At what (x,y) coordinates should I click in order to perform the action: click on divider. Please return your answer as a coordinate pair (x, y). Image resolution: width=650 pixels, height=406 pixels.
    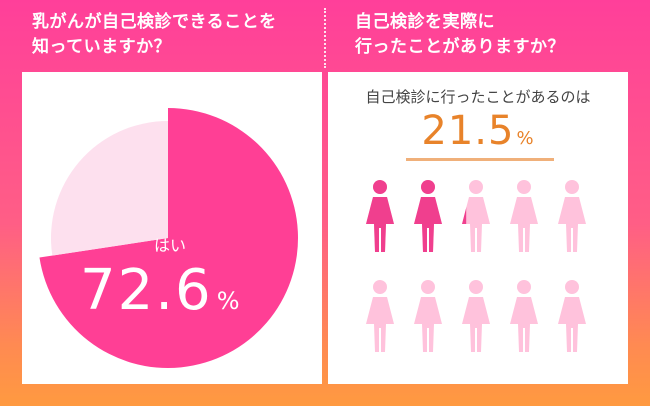
    Looking at the image, I should click on (325, 38).